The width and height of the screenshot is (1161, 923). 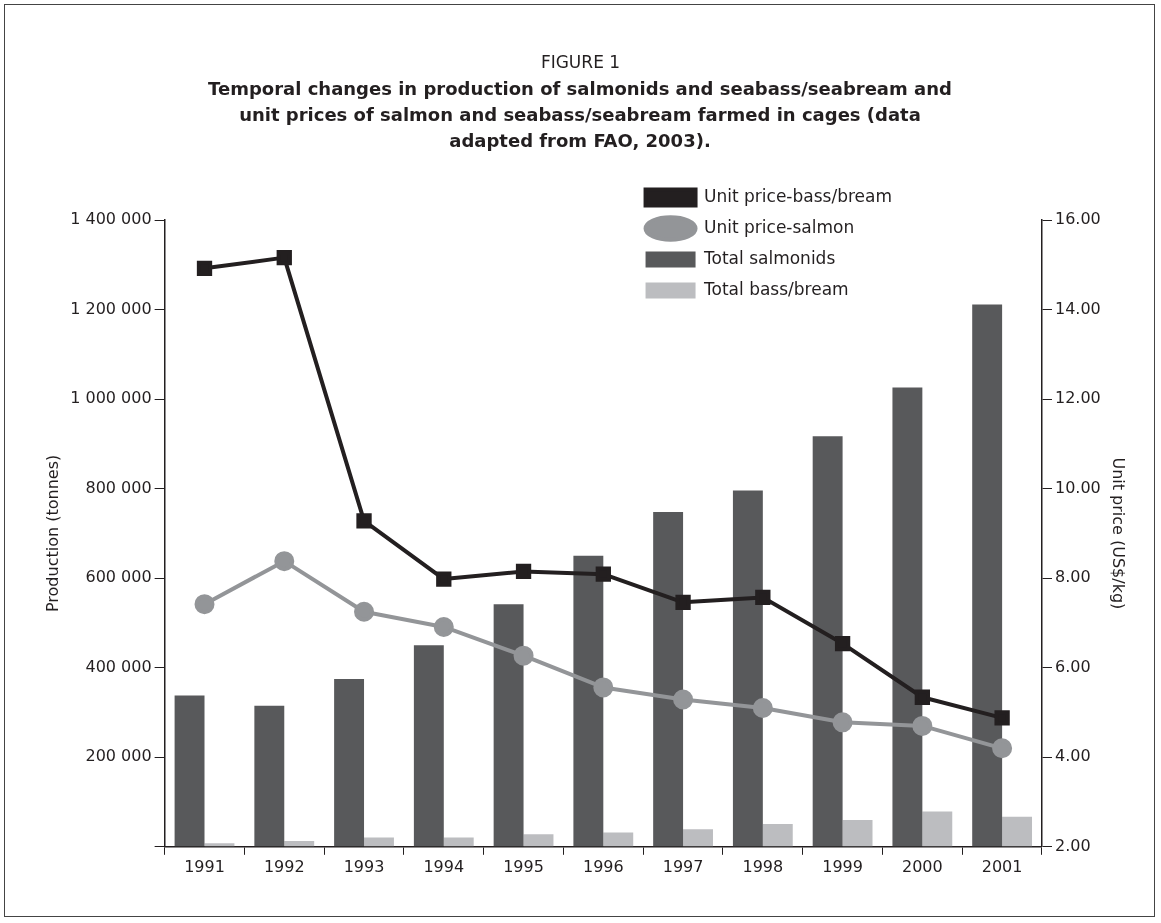 What do you see at coordinates (1073, 577) in the screenshot?
I see `y2-tick-label: 8.00` at bounding box center [1073, 577].